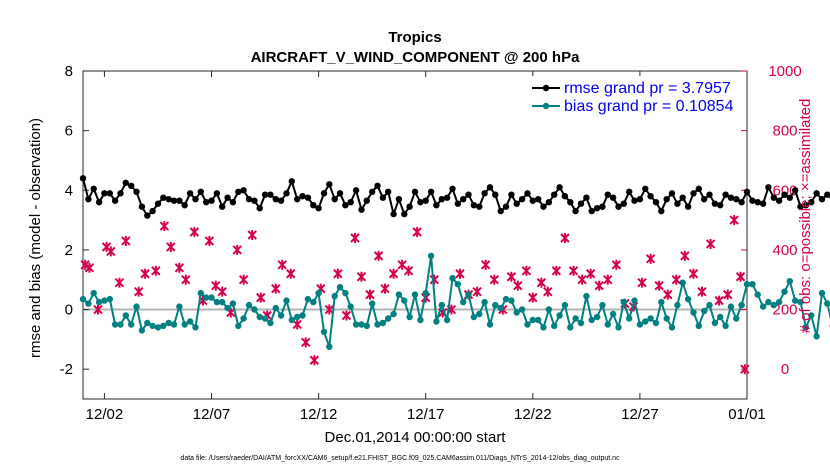 The width and height of the screenshot is (830, 470). I want to click on y-tick-label: -2, so click(66, 369).